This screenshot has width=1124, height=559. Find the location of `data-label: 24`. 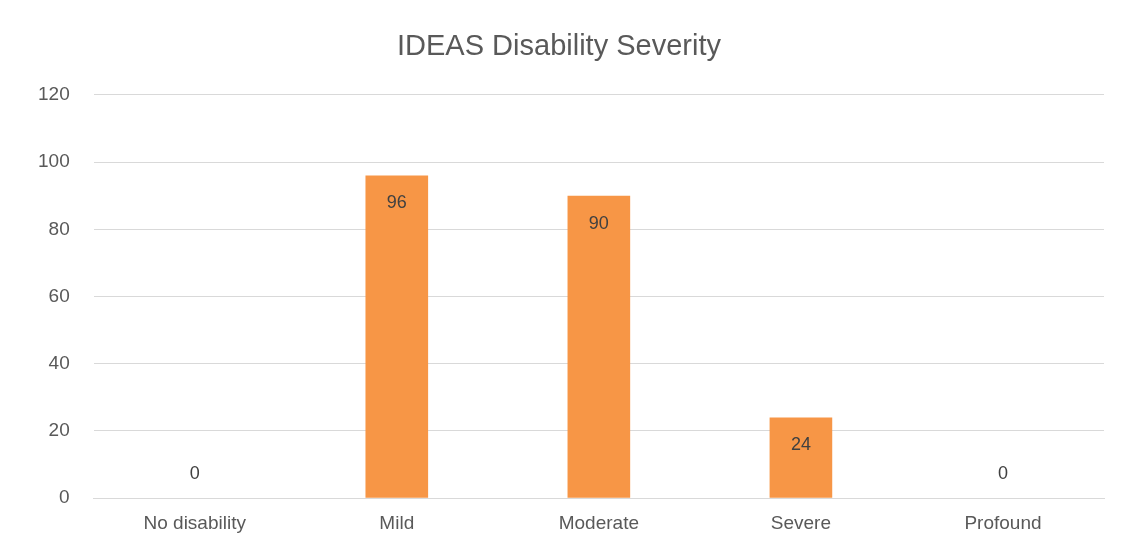

data-label: 24 is located at coordinates (800, 444).